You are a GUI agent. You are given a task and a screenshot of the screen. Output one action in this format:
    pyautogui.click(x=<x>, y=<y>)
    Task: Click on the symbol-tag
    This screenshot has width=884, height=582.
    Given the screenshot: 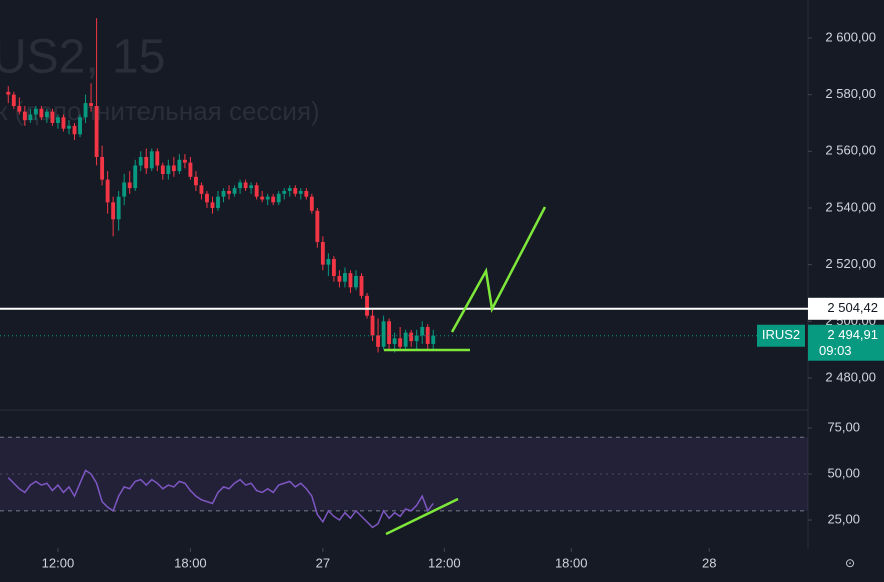 What is the action you would take?
    pyautogui.click(x=781, y=335)
    